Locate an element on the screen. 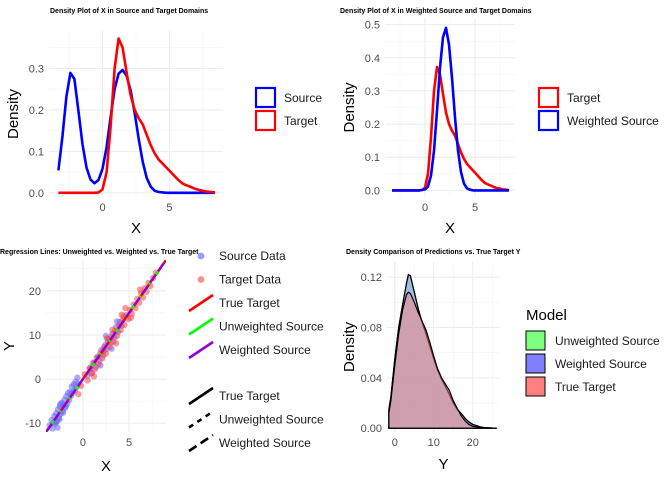 This screenshot has height=480, width=672. legend-title: Model is located at coordinates (546, 315).